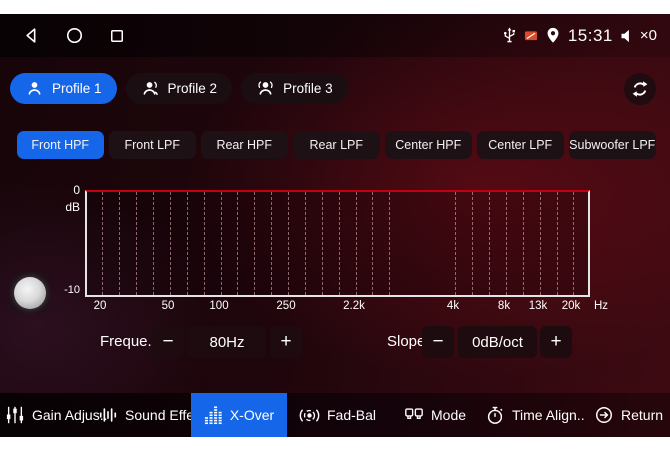 The height and width of the screenshot is (453, 670). I want to click on gain-sliders-icon, so click(15, 415).